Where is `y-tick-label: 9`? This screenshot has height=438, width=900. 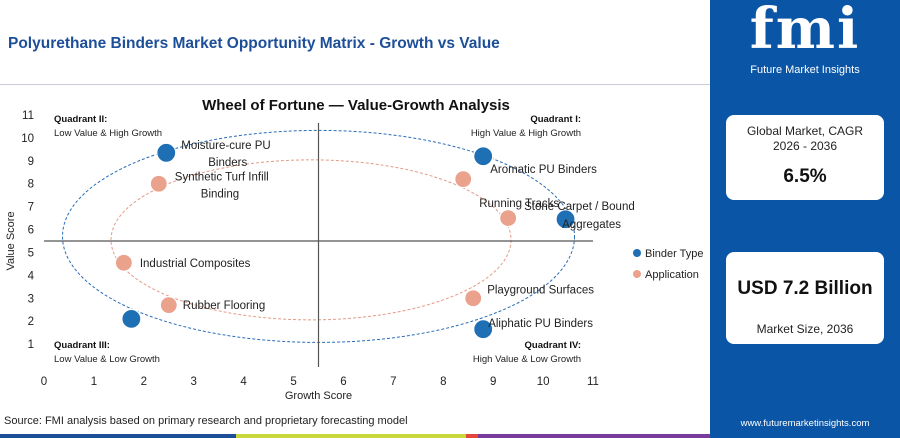
y-tick-label: 9 is located at coordinates (31, 162).